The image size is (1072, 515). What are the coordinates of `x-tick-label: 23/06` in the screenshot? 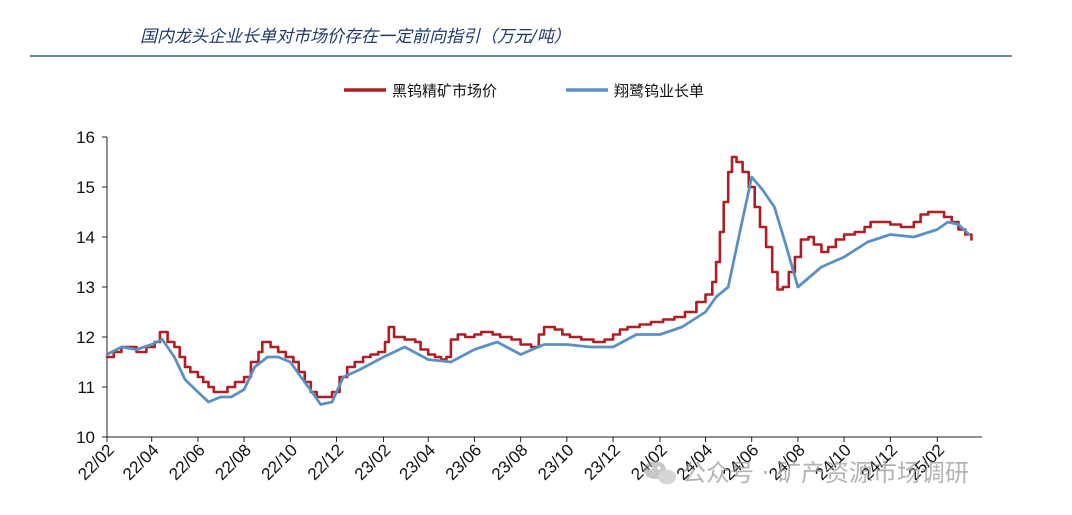 It's located at (464, 462).